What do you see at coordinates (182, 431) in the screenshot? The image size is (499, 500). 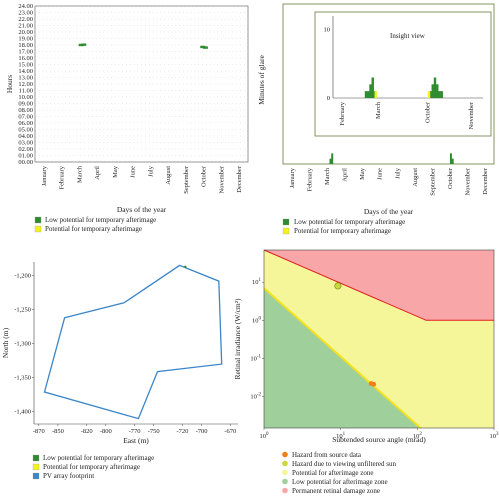 I see `x-tick-label: -720` at bounding box center [182, 431].